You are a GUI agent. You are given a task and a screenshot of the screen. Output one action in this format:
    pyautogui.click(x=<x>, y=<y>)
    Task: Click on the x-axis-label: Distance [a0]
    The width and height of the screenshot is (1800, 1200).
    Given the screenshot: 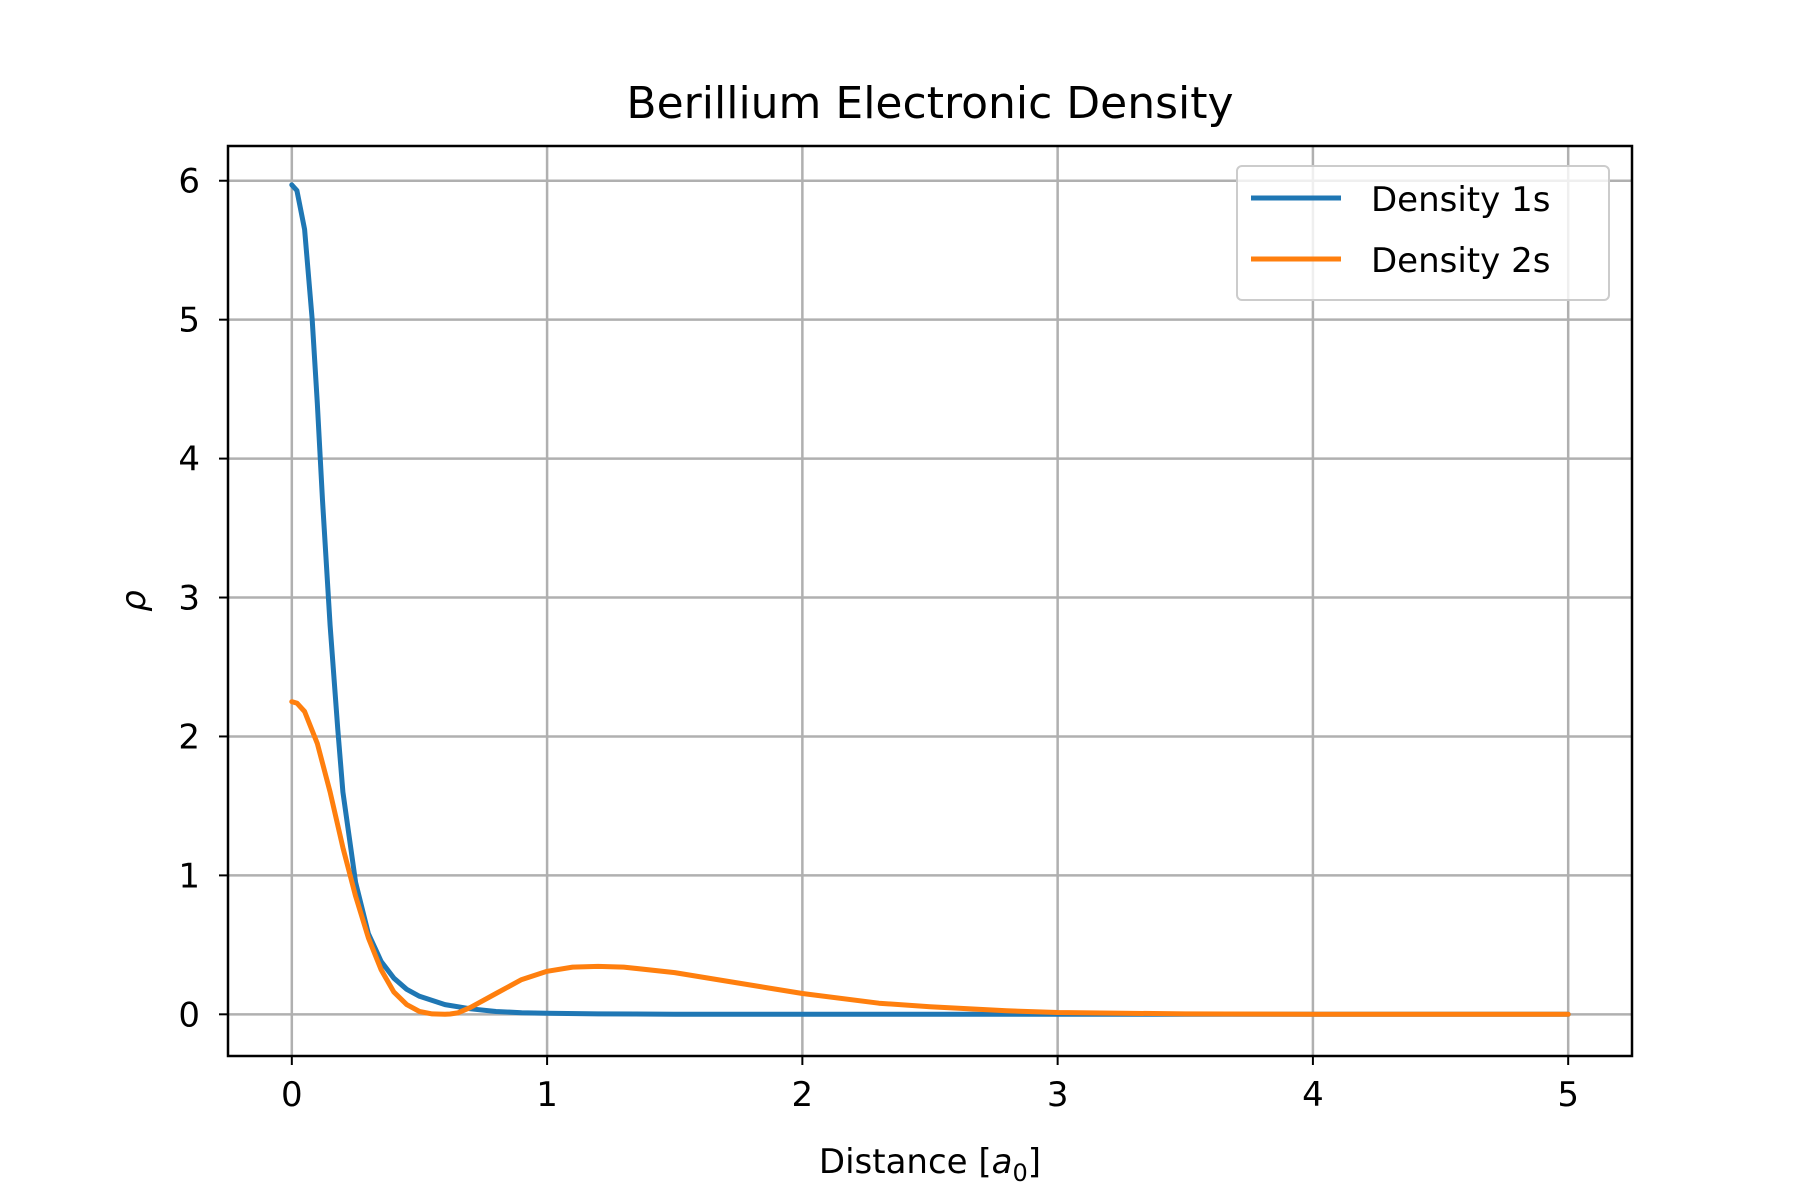 What is the action you would take?
    pyautogui.click(x=930, y=1164)
    